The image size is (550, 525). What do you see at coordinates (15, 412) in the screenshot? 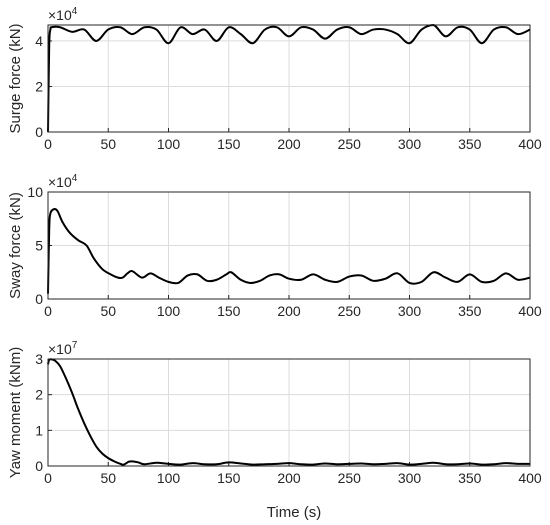
I see `y-axis-label: Yaw moment (kNm)` at bounding box center [15, 412].